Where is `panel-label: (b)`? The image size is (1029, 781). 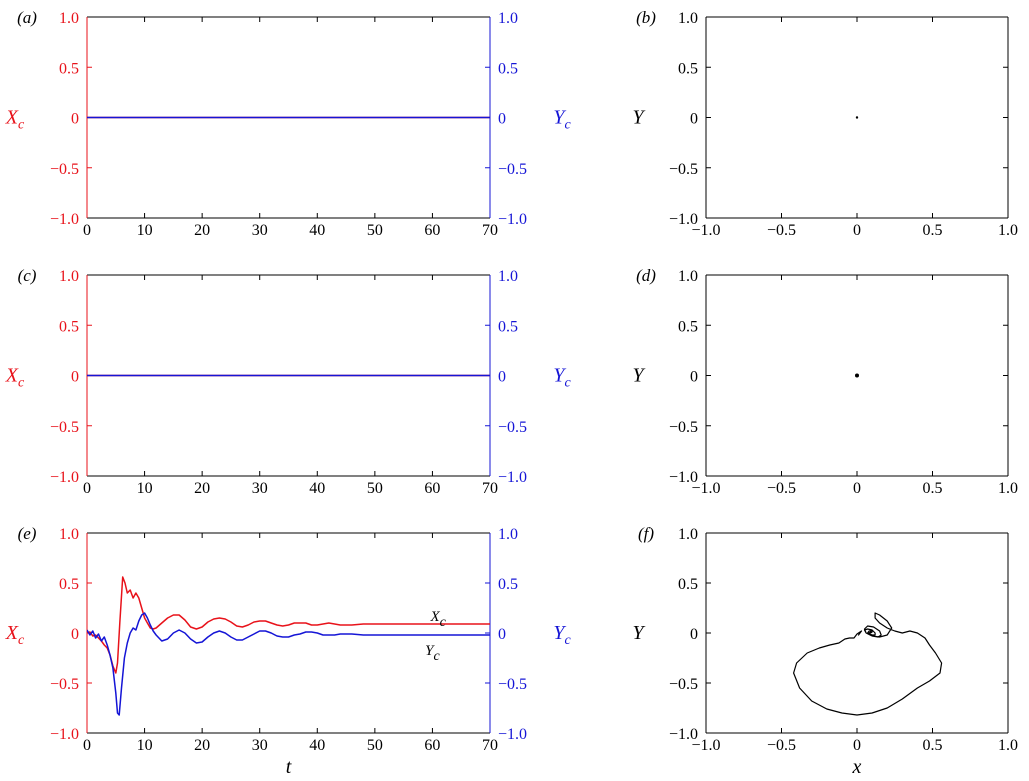 panel-label: (b) is located at coordinates (646, 17).